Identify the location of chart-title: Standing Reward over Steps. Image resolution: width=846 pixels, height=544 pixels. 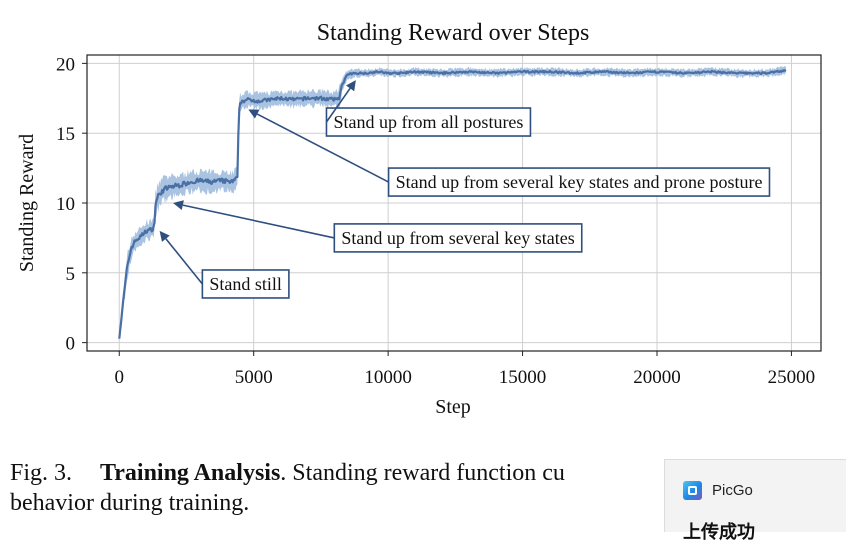
(453, 33).